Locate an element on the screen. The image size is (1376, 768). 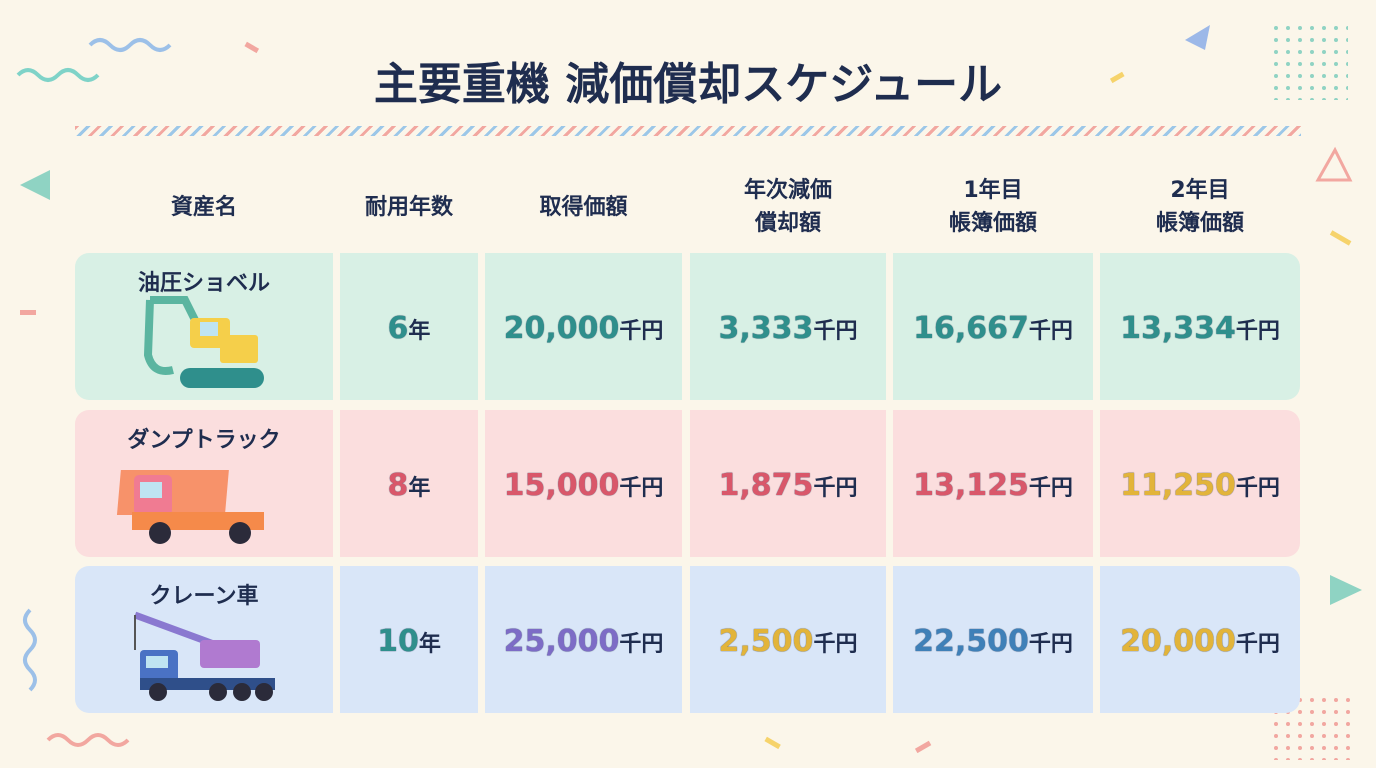
header-line: 資産名 is located at coordinates (203, 207).